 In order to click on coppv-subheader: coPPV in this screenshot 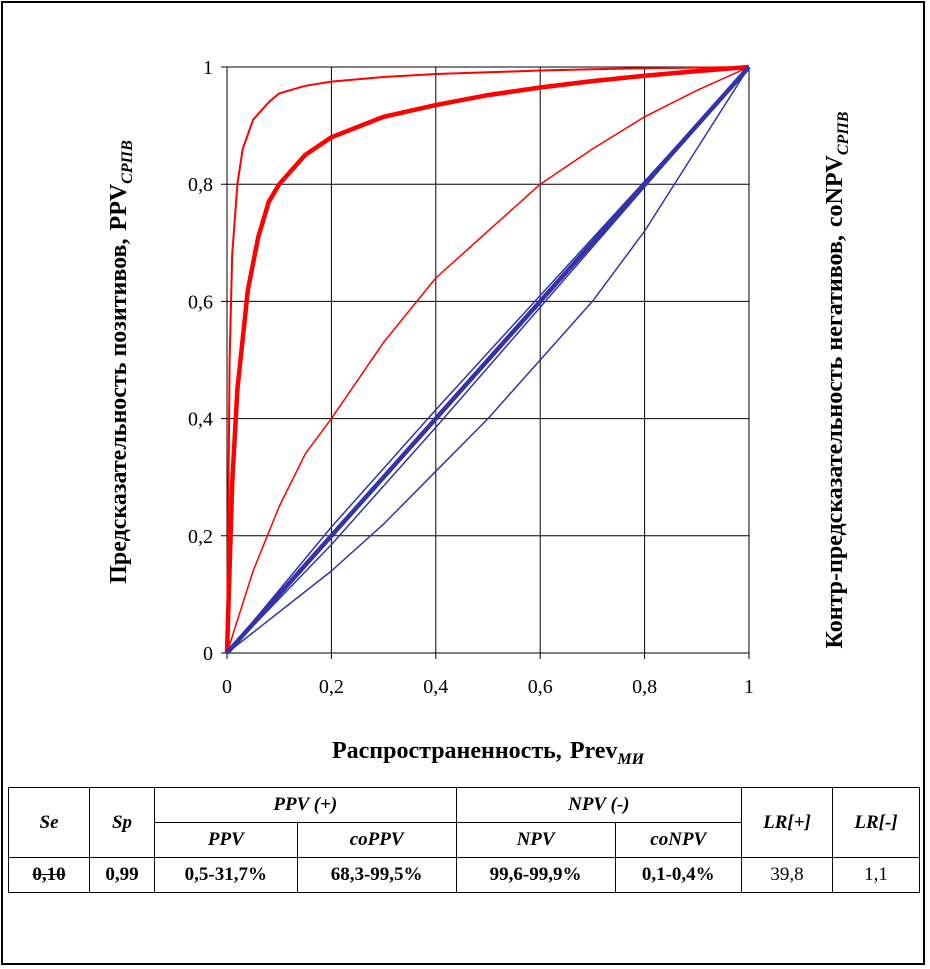, I will do `click(376, 840)`.